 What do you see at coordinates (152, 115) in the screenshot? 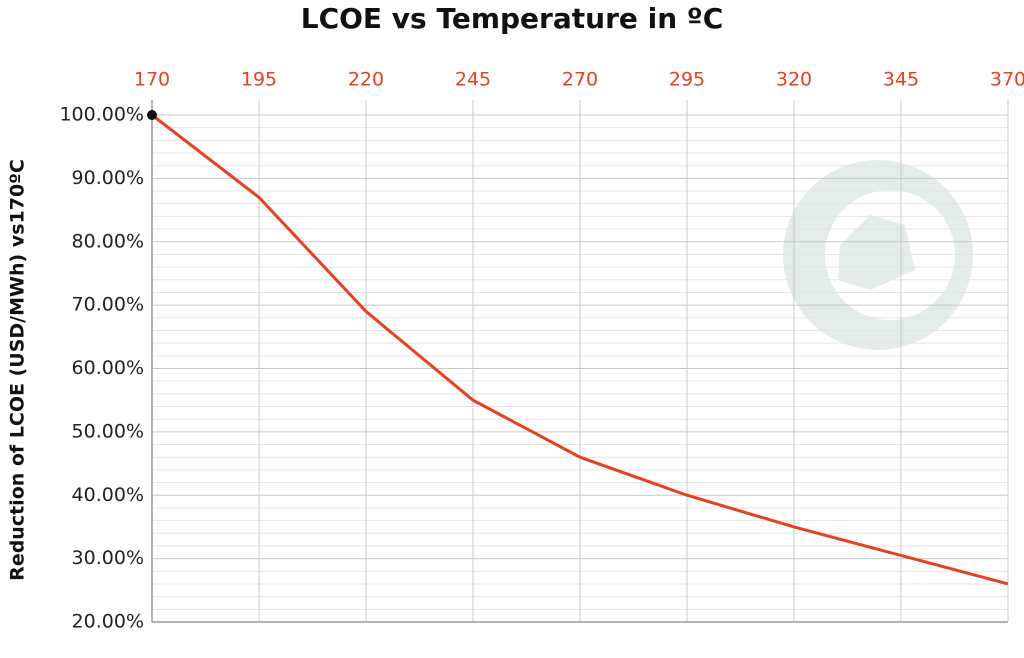
I see `start-marker` at bounding box center [152, 115].